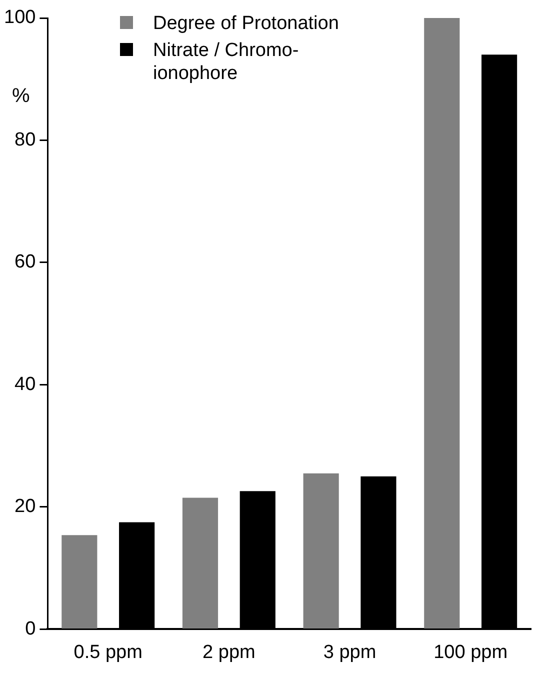 This screenshot has height=680, width=539. Describe the element at coordinates (226, 62) in the screenshot. I see `legend-label: Nitrate / Chromo-ionophore` at that location.